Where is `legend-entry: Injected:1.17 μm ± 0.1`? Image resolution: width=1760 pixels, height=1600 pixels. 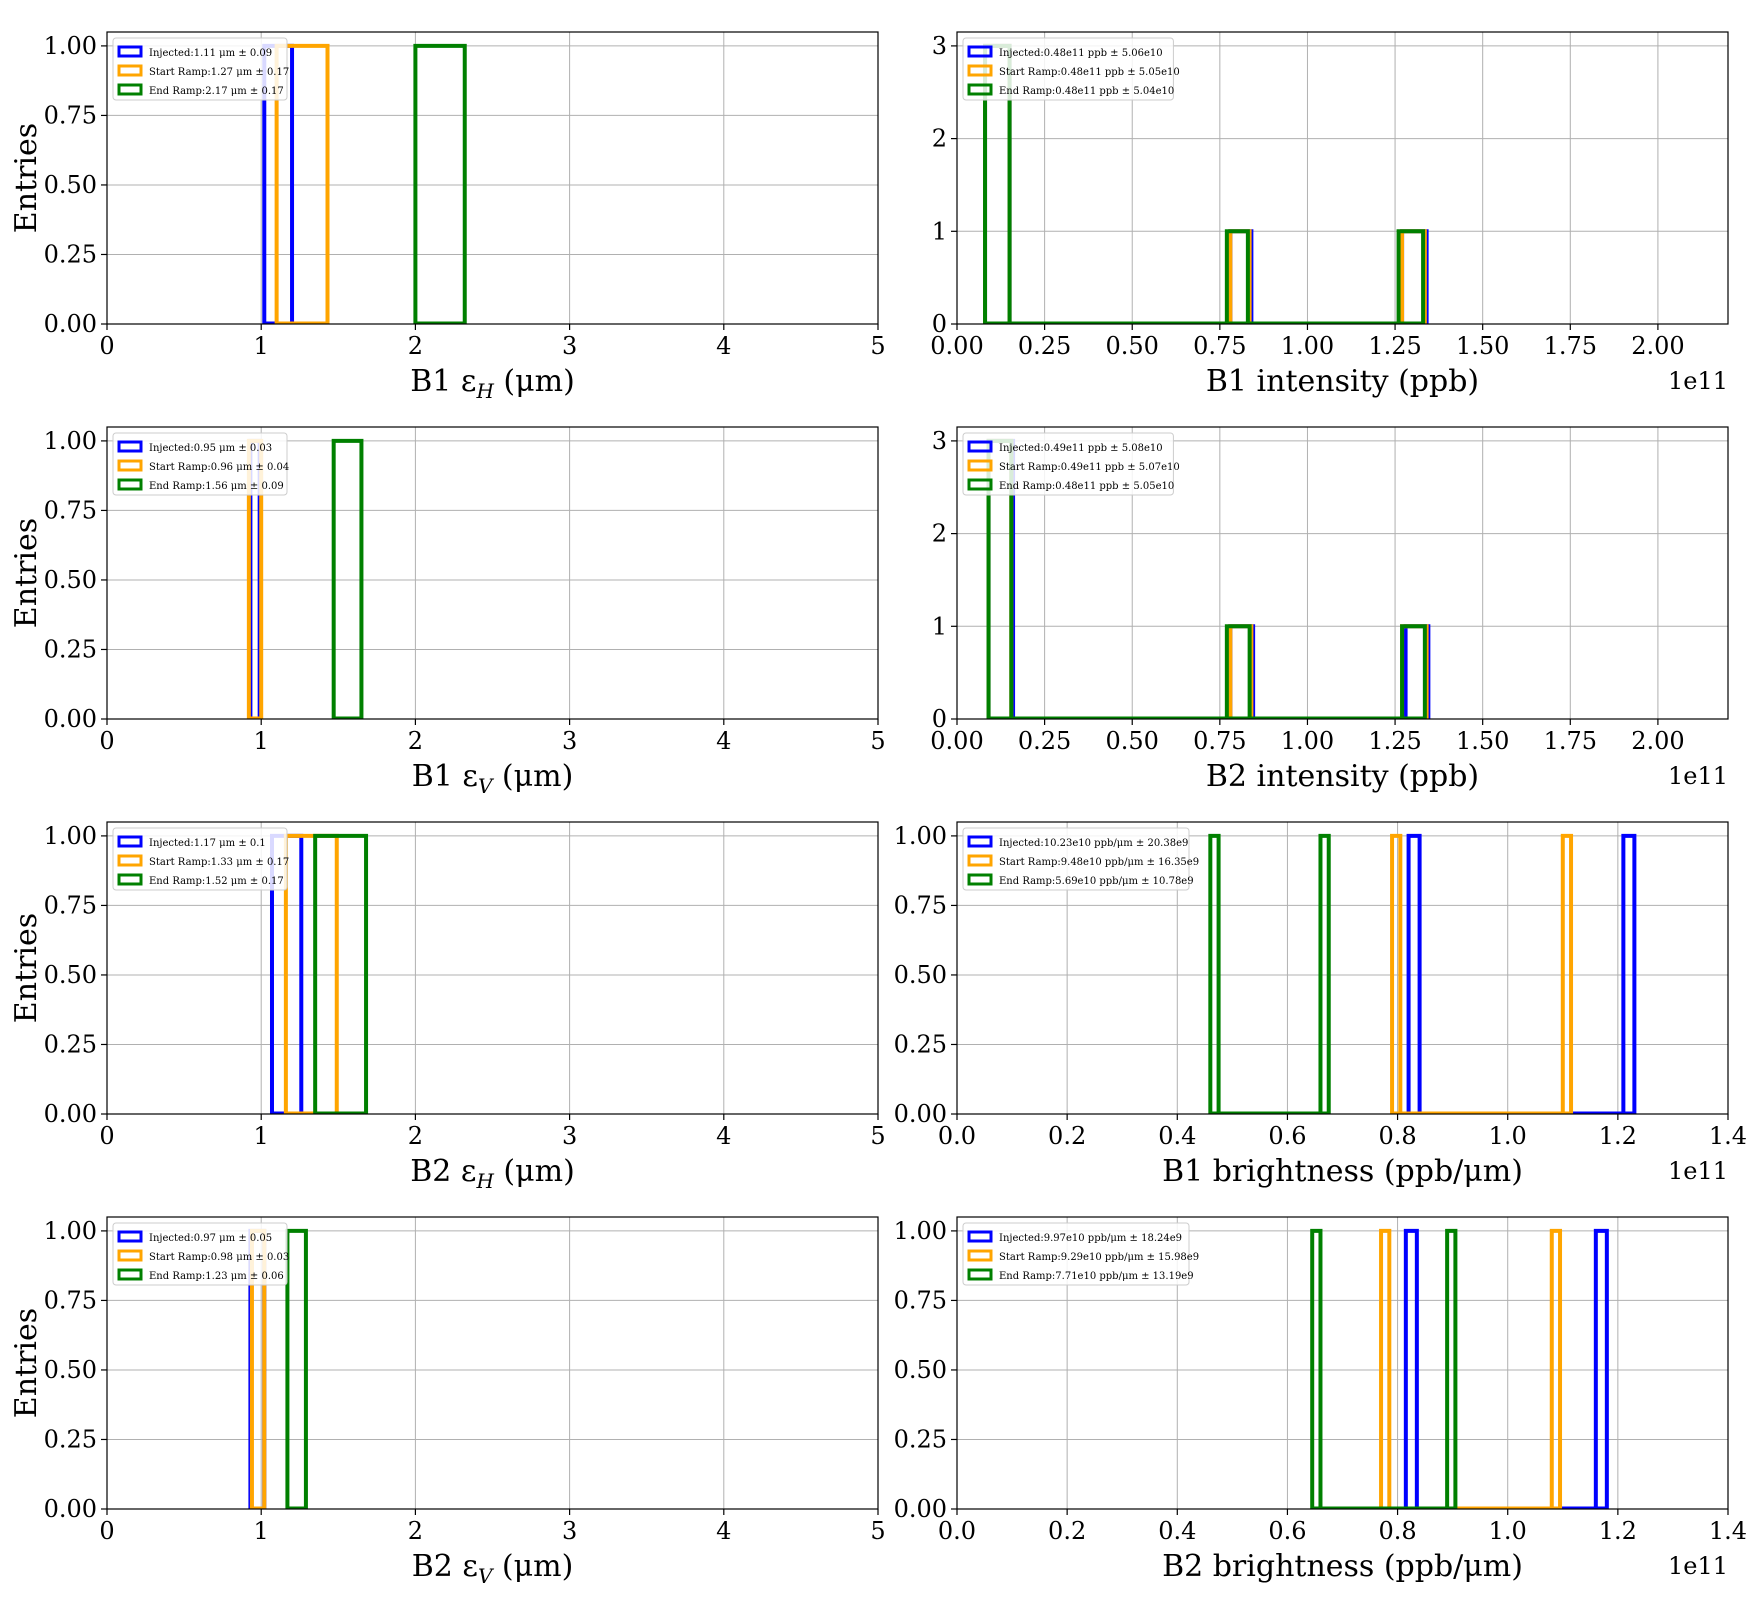
legend-entry: Injected:1.17 μm ± 0.1 is located at coordinates (207, 843).